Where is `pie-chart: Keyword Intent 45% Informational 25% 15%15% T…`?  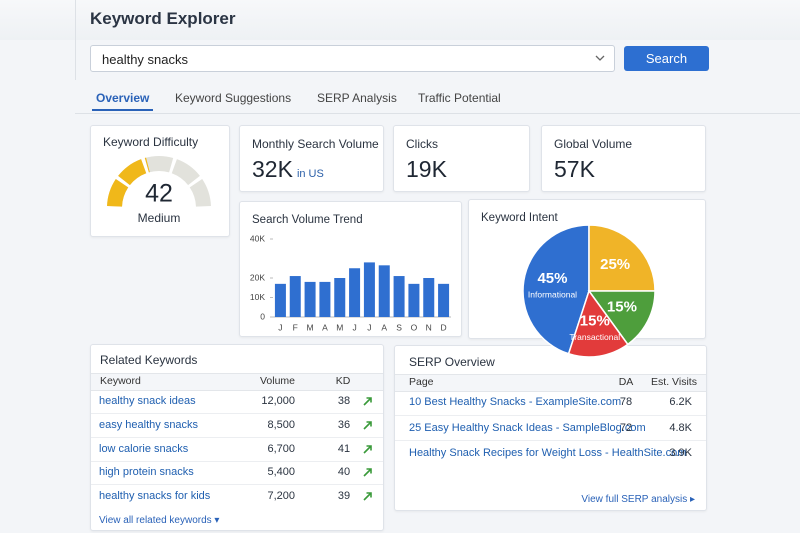
pie-chart: Keyword Intent 45% Informational 25% 15%15% T… is located at coordinates (568, 285).